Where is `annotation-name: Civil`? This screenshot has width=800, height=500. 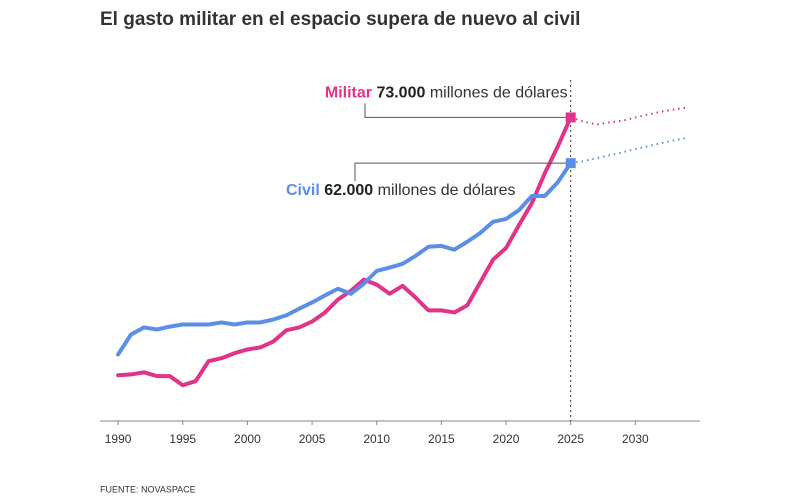
annotation-name: Civil is located at coordinates (303, 190).